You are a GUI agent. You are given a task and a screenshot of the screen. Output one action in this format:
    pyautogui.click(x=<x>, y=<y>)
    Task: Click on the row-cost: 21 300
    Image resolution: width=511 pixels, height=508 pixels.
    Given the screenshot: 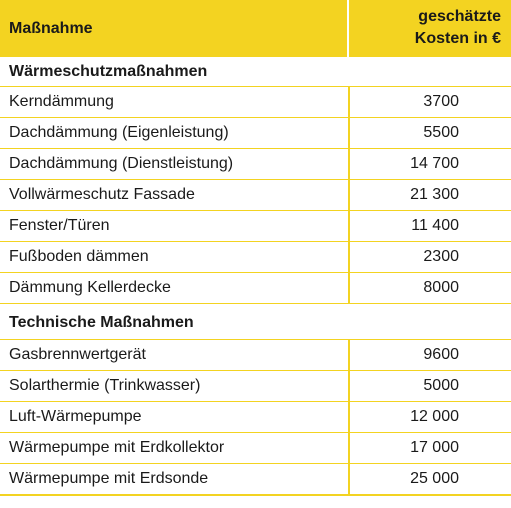 What is the action you would take?
    pyautogui.click(x=434, y=194)
    